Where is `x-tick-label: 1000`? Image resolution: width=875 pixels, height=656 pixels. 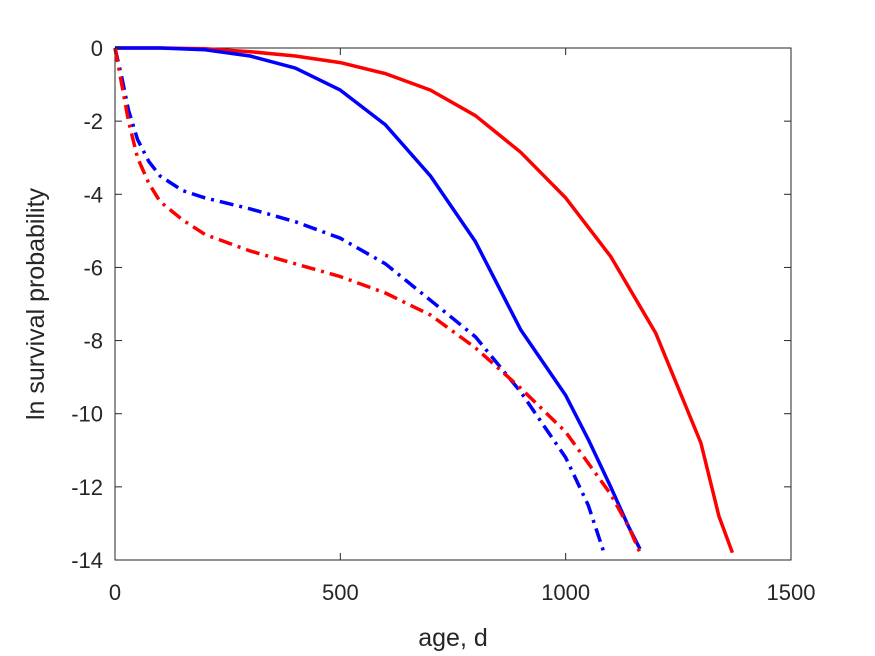 x-tick-label: 1000 is located at coordinates (565, 592).